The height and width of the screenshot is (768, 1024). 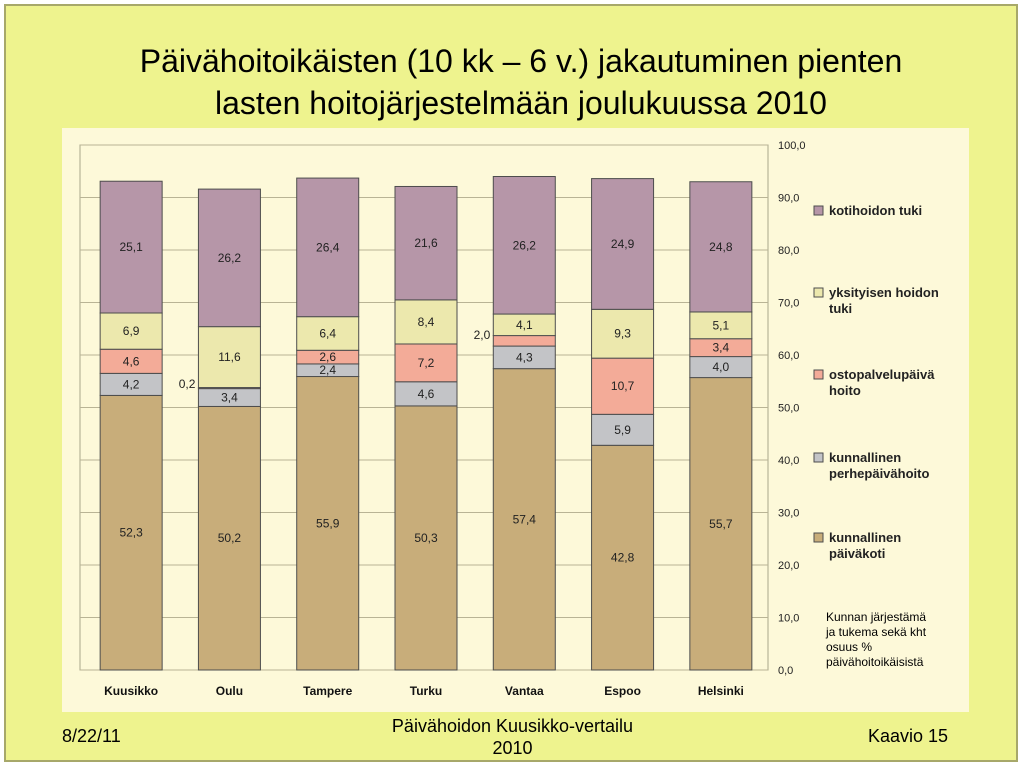 What do you see at coordinates (426, 538) in the screenshot?
I see `data-label: 50,3` at bounding box center [426, 538].